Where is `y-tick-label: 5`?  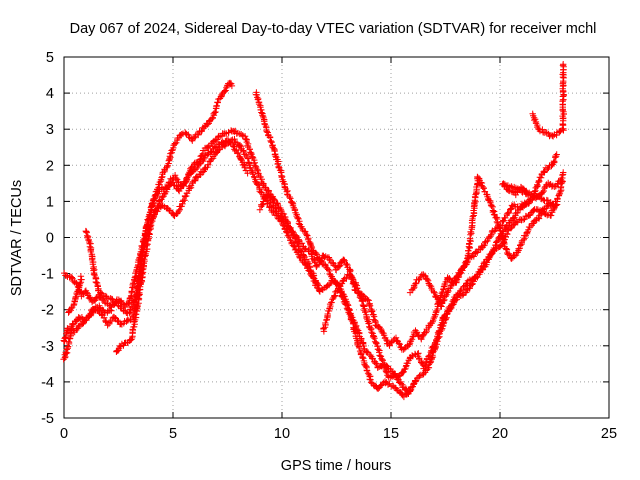 y-tick-label: 5 is located at coordinates (50, 58).